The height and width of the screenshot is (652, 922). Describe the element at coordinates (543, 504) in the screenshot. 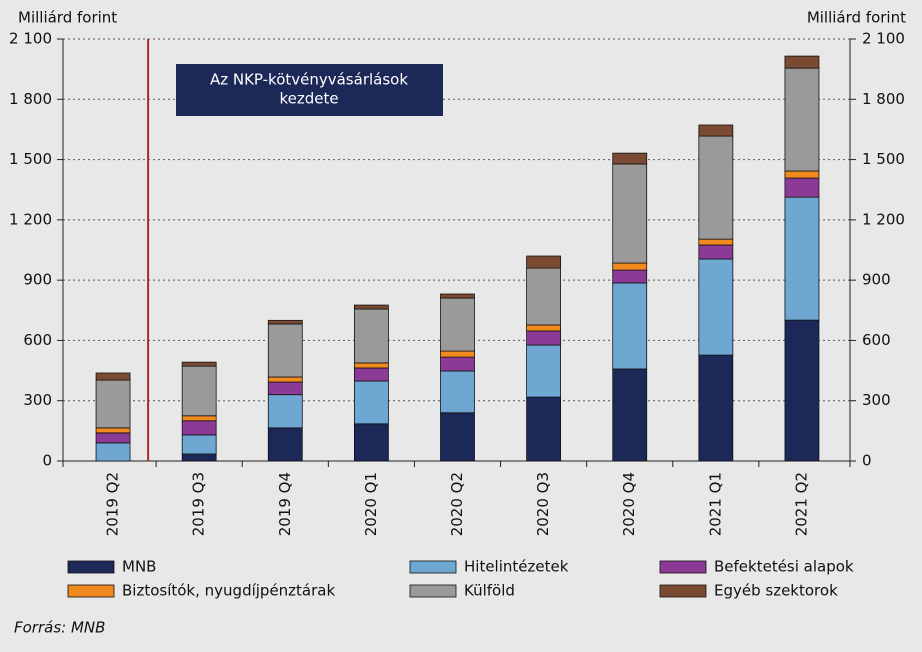

I see `x-tick-label: 2020 Q3` at that location.